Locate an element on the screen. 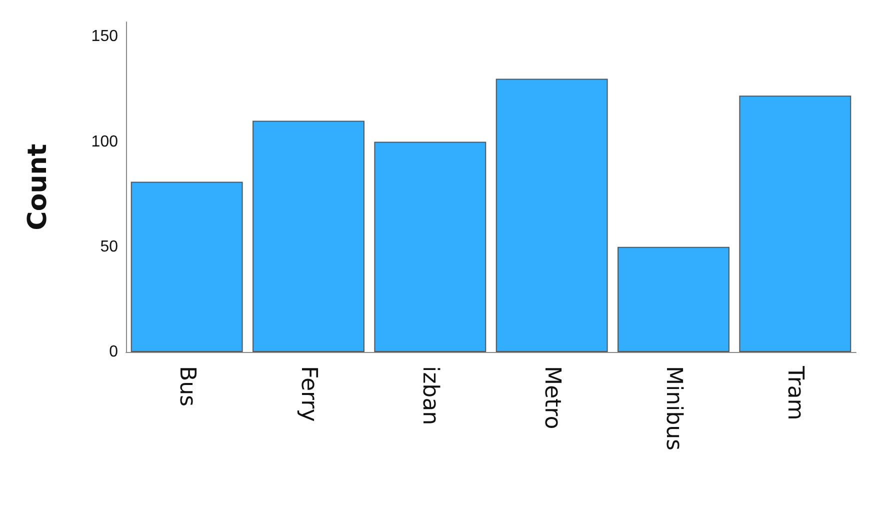 Image resolution: width=894 pixels, height=529 pixels. y-tick-label: 50 is located at coordinates (109, 247).